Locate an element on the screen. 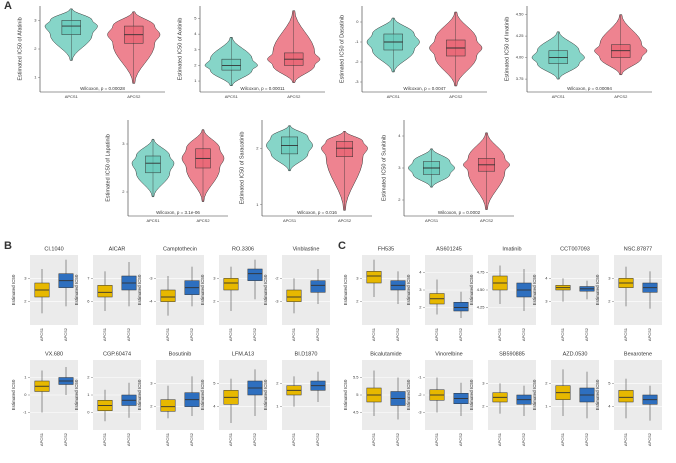  chart-title: Bexarotene is located at coordinates (638, 354).